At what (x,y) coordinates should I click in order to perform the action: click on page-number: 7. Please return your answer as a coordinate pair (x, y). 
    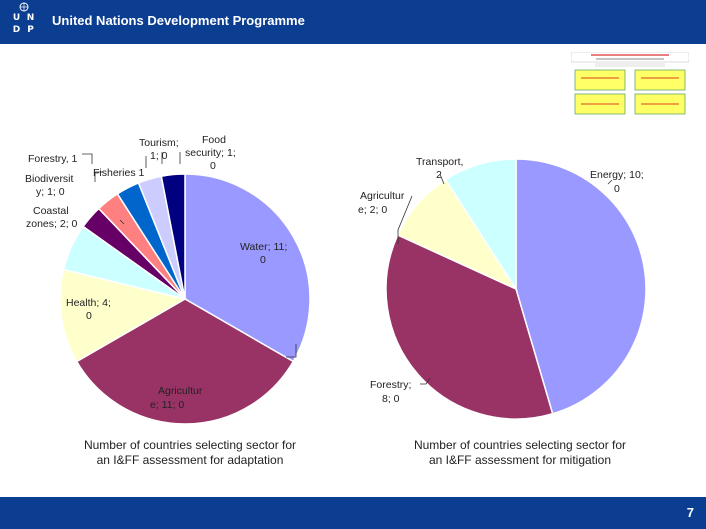
    Looking at the image, I should click on (690, 512).